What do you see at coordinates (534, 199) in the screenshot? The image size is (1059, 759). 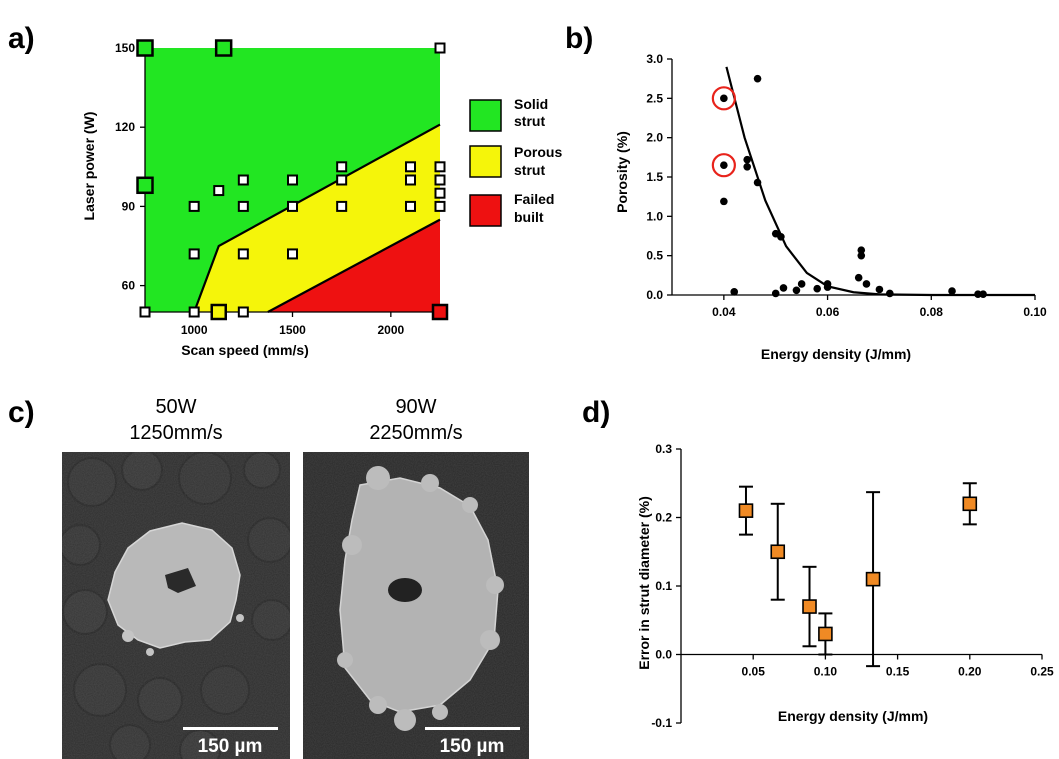 I see `legend-label-failed: Failed` at bounding box center [534, 199].